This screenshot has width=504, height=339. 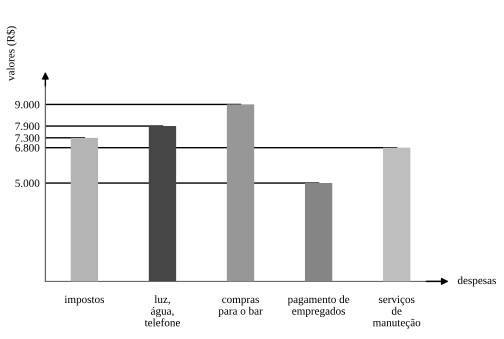 What do you see at coordinates (28, 138) in the screenshot?
I see `y-tick-label: 7.300` at bounding box center [28, 138].